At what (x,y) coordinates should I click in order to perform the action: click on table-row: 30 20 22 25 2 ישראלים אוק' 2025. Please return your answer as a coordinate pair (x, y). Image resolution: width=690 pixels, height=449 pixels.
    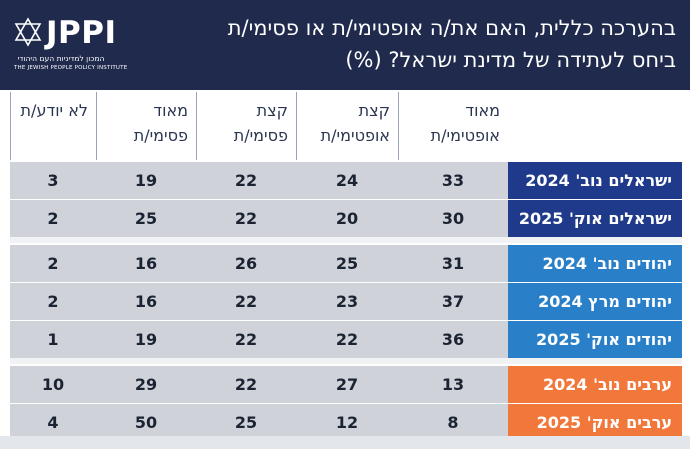
    Looking at the image, I should click on (345, 218).